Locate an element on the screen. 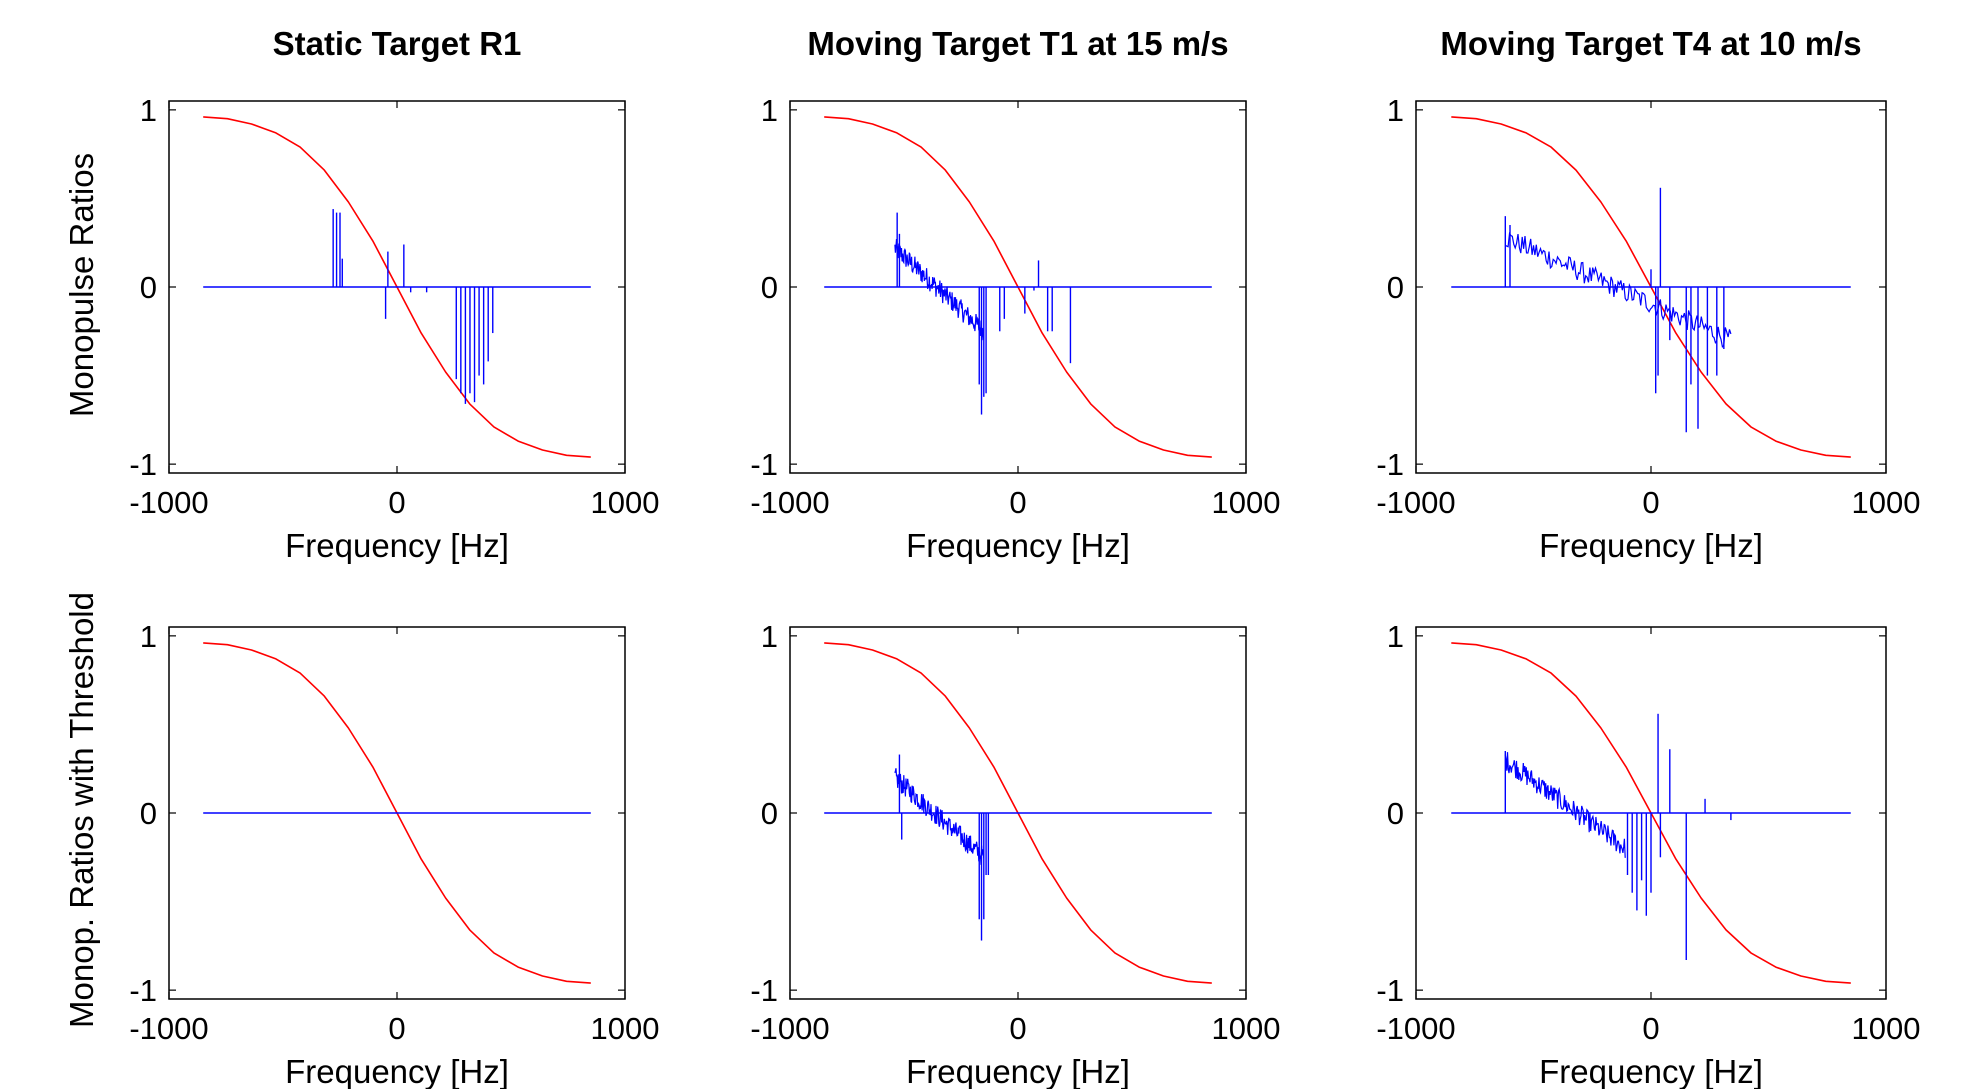 The width and height of the screenshot is (1984, 1089). panel-6: -1000 0 1000 -1 0 1 Frequency [Hz] is located at coordinates (1648, 854).